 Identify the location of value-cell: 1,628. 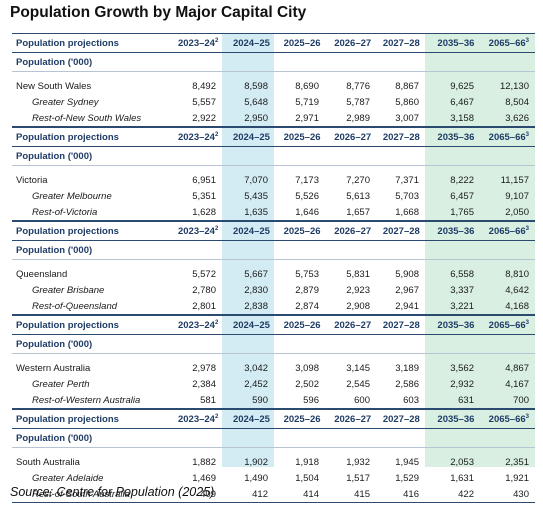
(204, 212).